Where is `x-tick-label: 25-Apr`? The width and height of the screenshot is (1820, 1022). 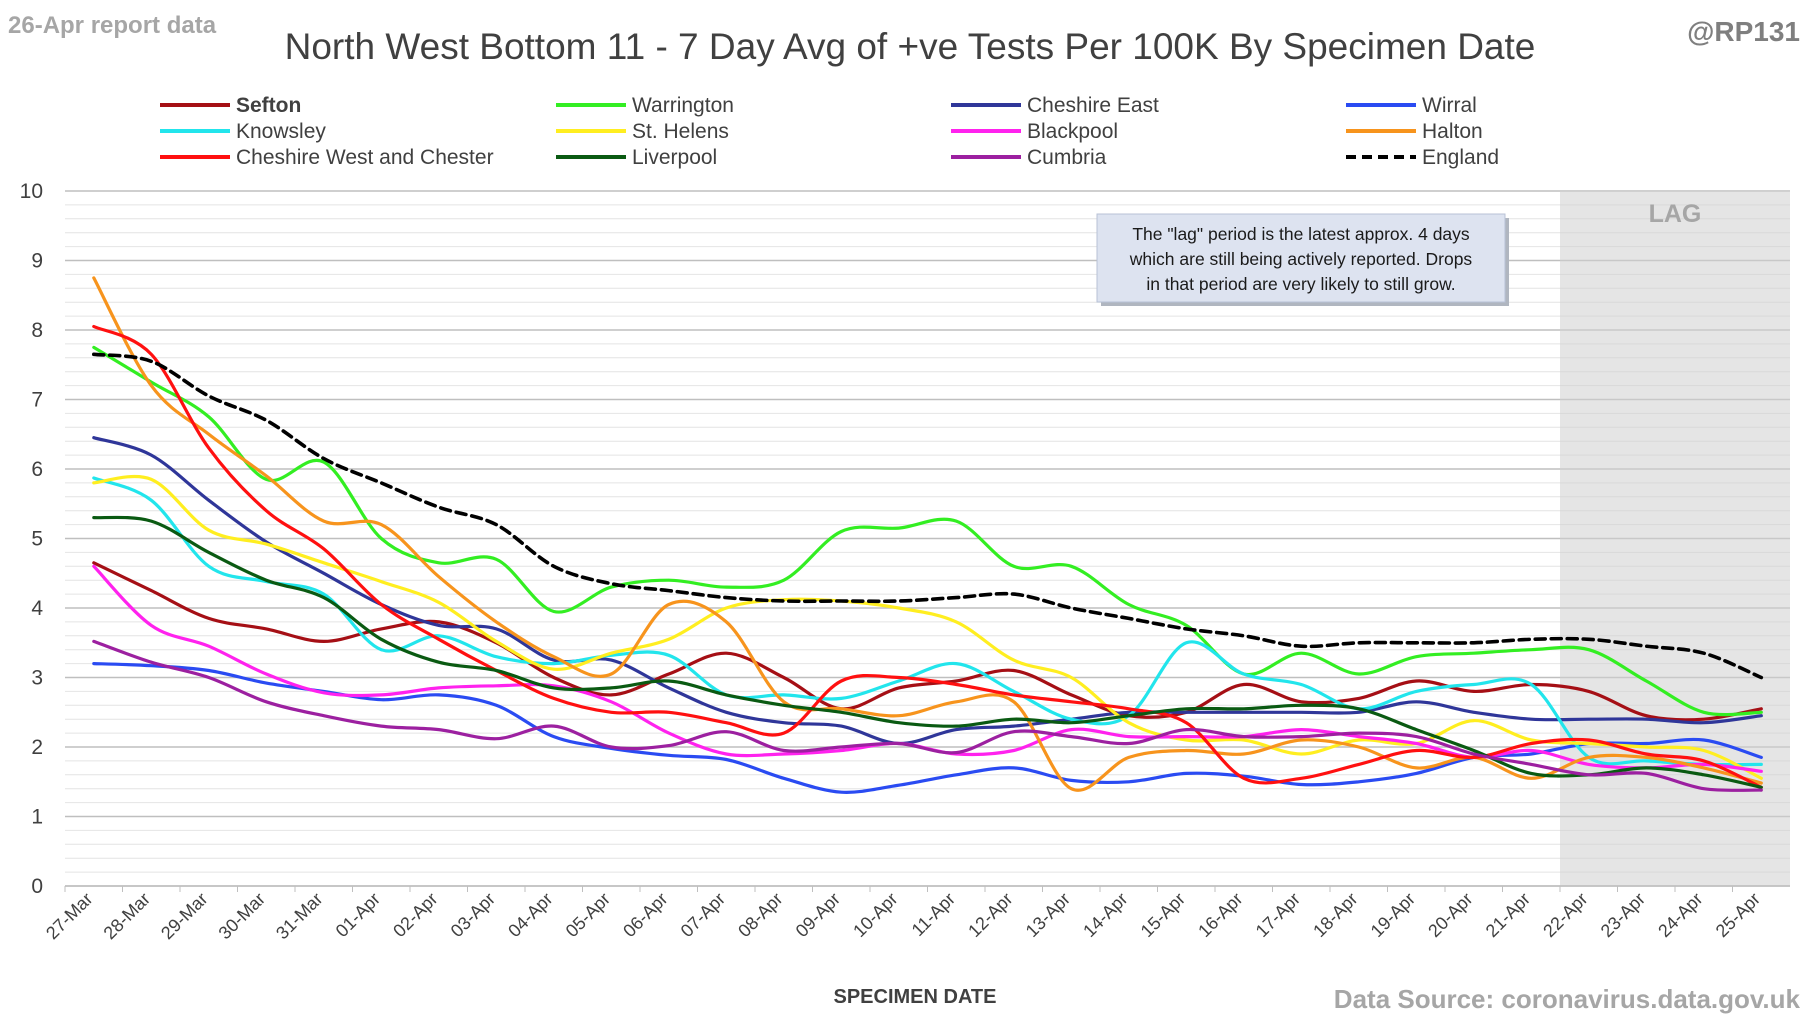 x-tick-label: 25-Apr is located at coordinates (1738, 915).